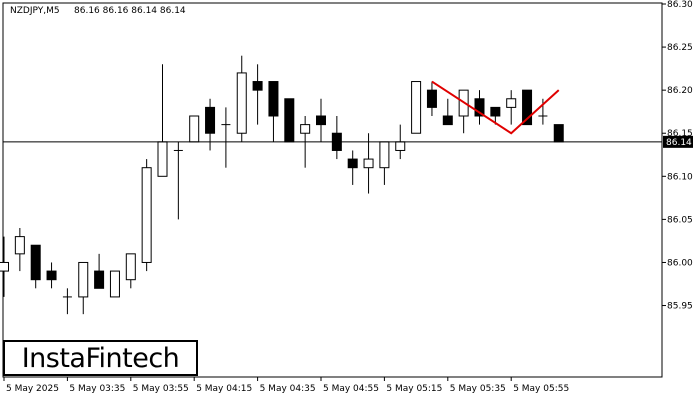  I want to click on current-price-tag, so click(678, 141).